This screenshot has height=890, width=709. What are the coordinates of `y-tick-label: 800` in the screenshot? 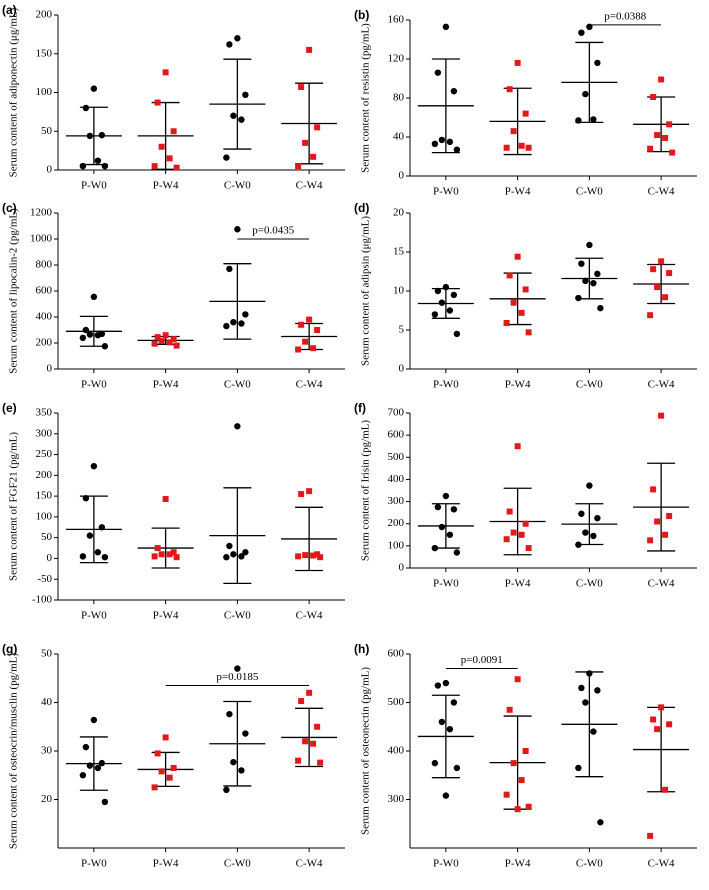 It's located at (44, 265).